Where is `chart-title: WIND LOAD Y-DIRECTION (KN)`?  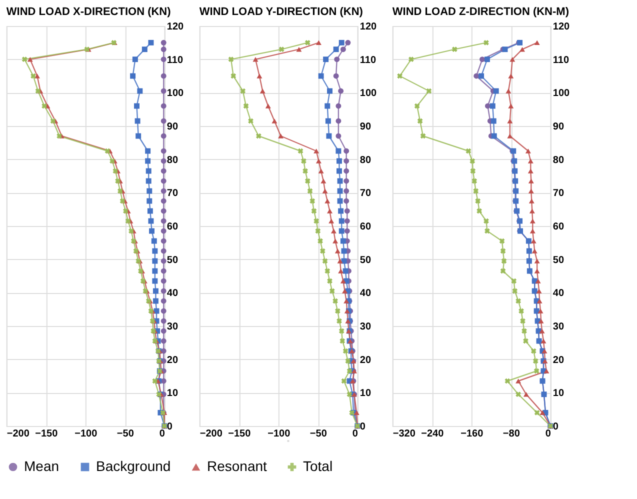 chart-title: WIND LOAD Y-DIRECTION (KN) is located at coordinates (281, 12).